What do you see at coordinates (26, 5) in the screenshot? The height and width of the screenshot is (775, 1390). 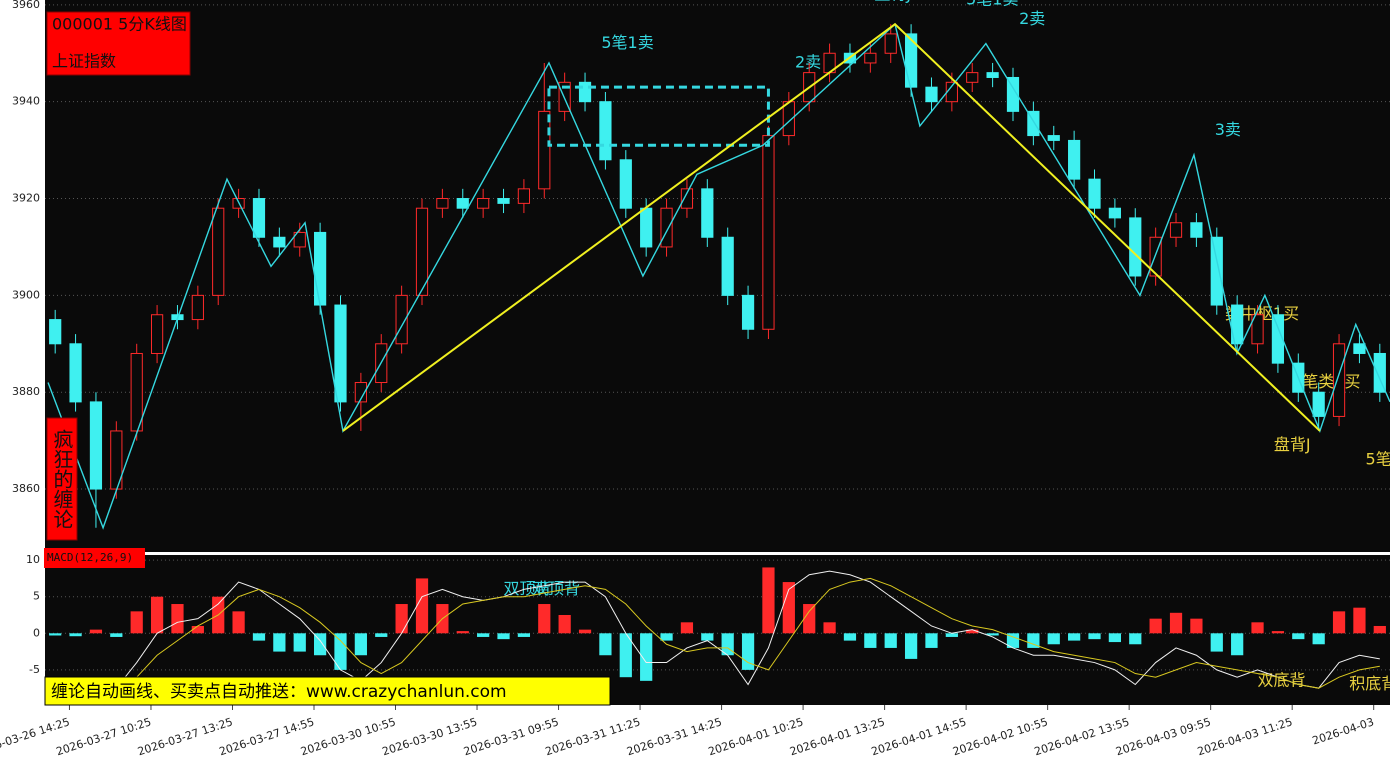 I see `y-tick-label: 3960` at bounding box center [26, 5].